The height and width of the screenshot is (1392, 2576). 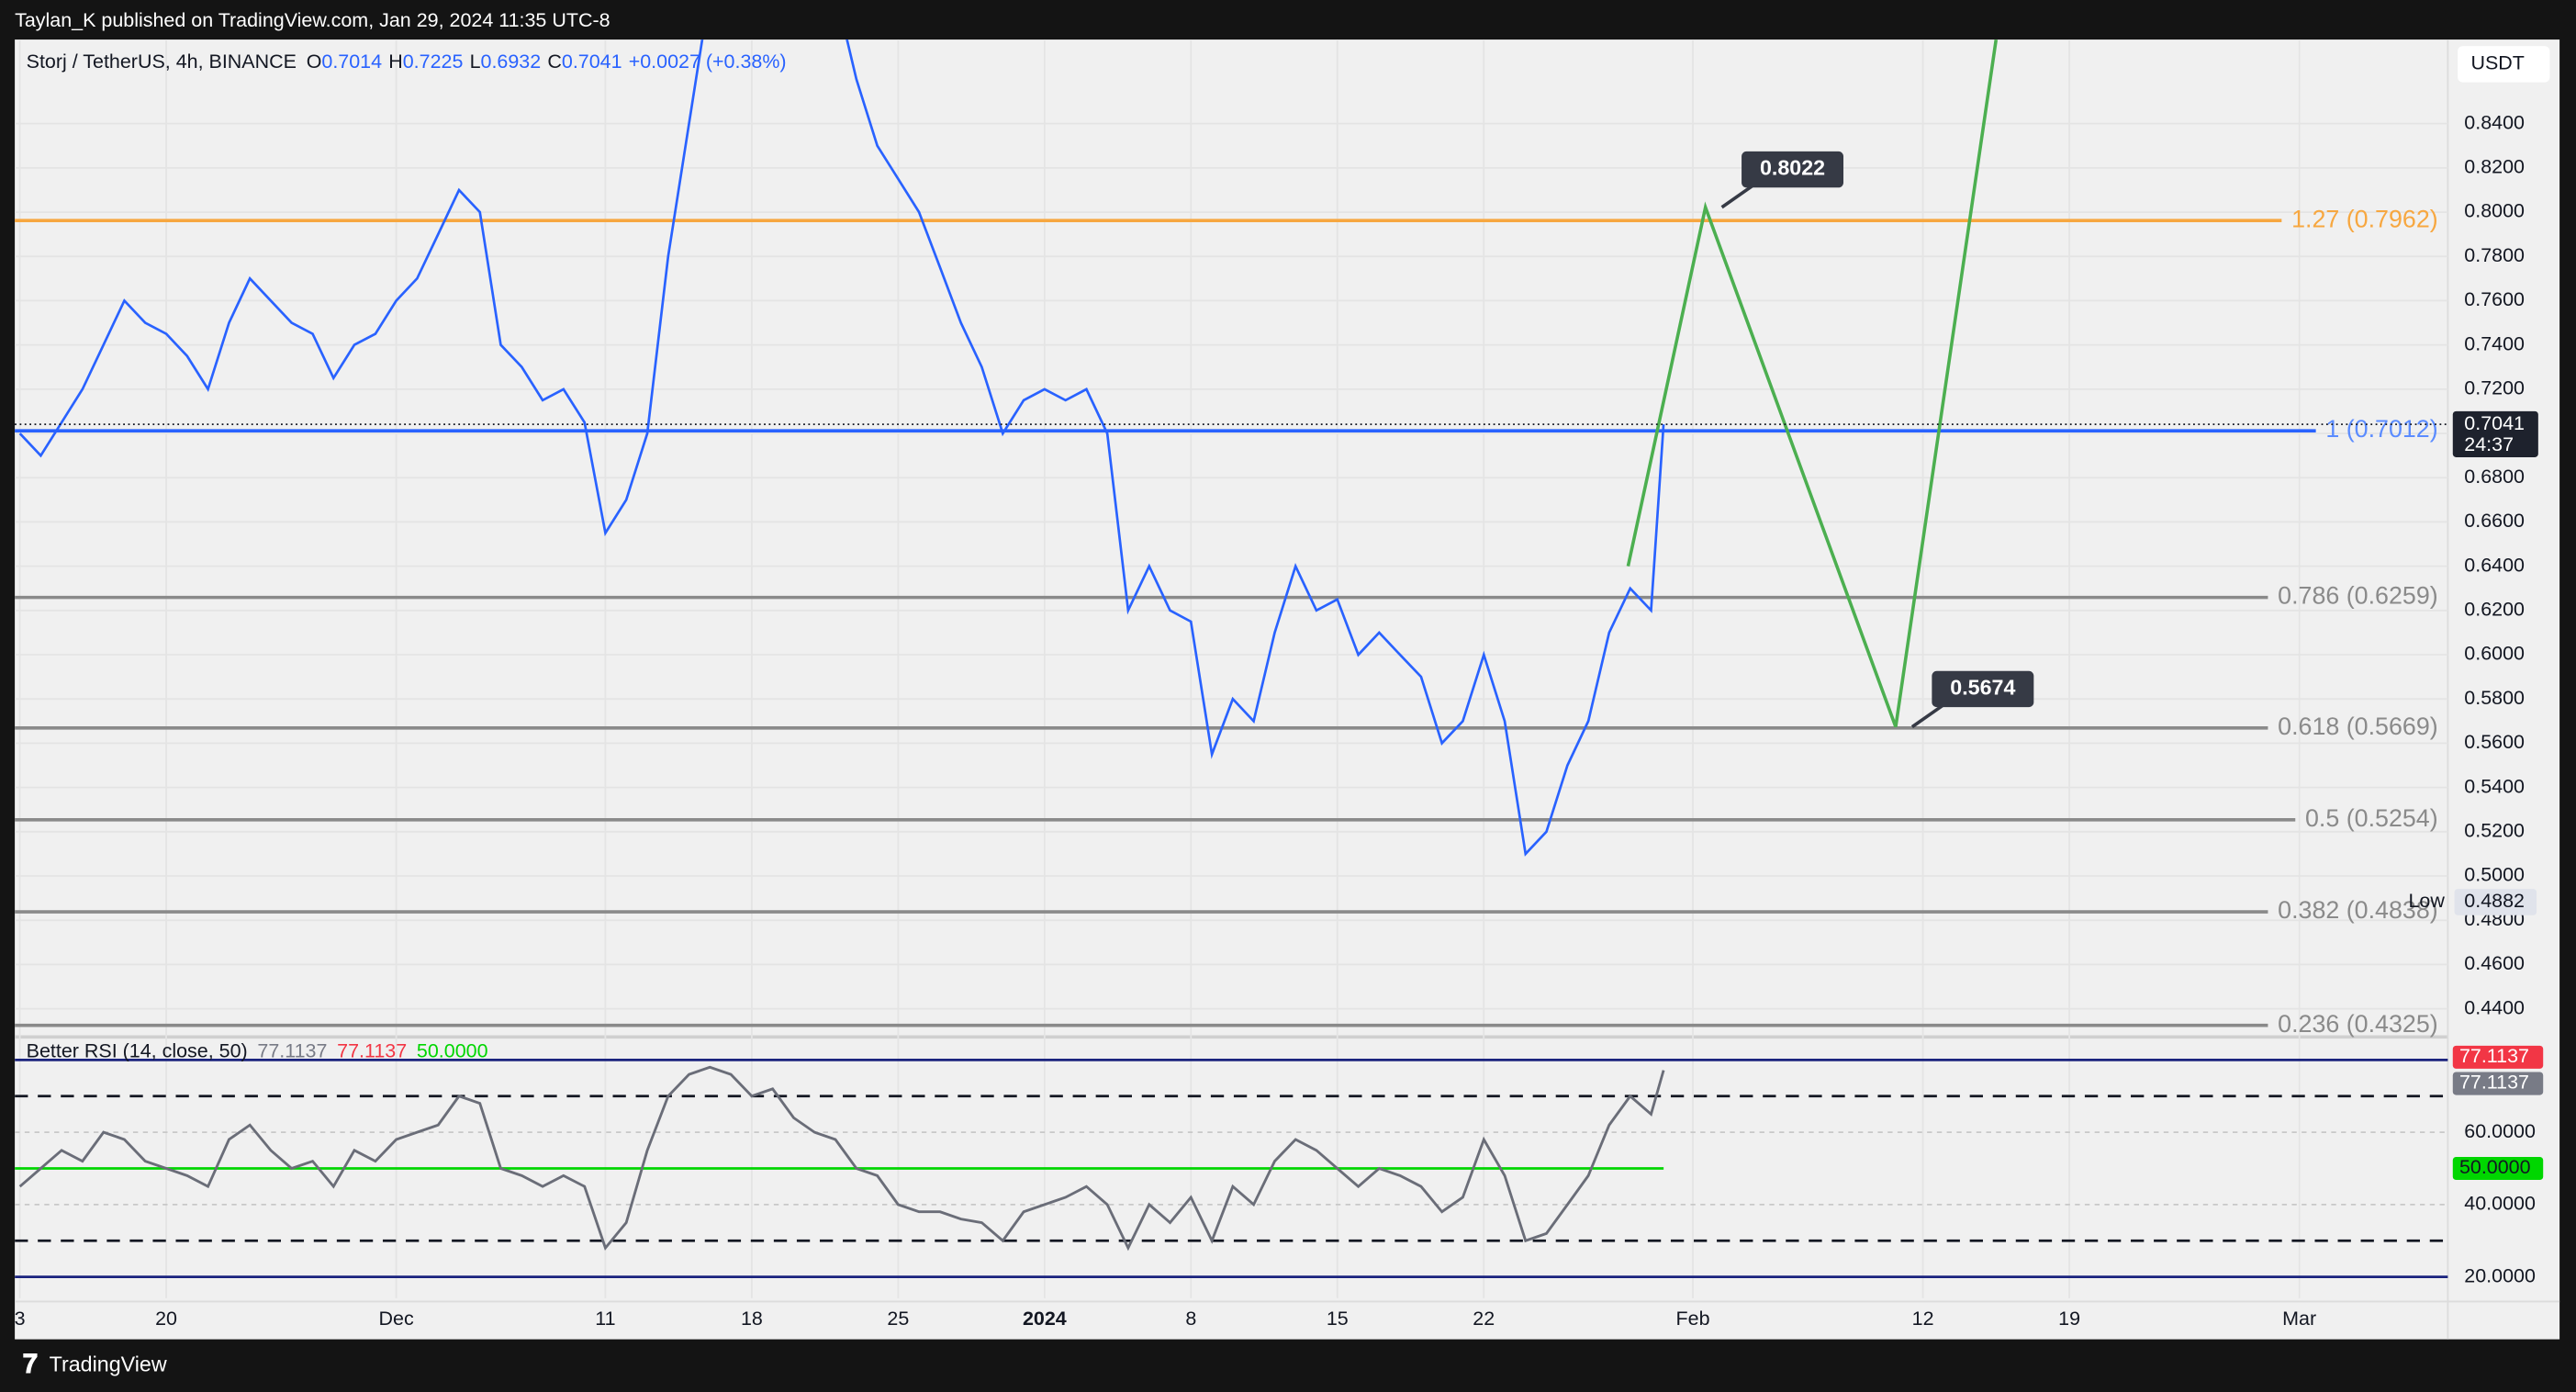 I want to click on fib-label: 0.382 (0.4838), so click(x=2358, y=910).